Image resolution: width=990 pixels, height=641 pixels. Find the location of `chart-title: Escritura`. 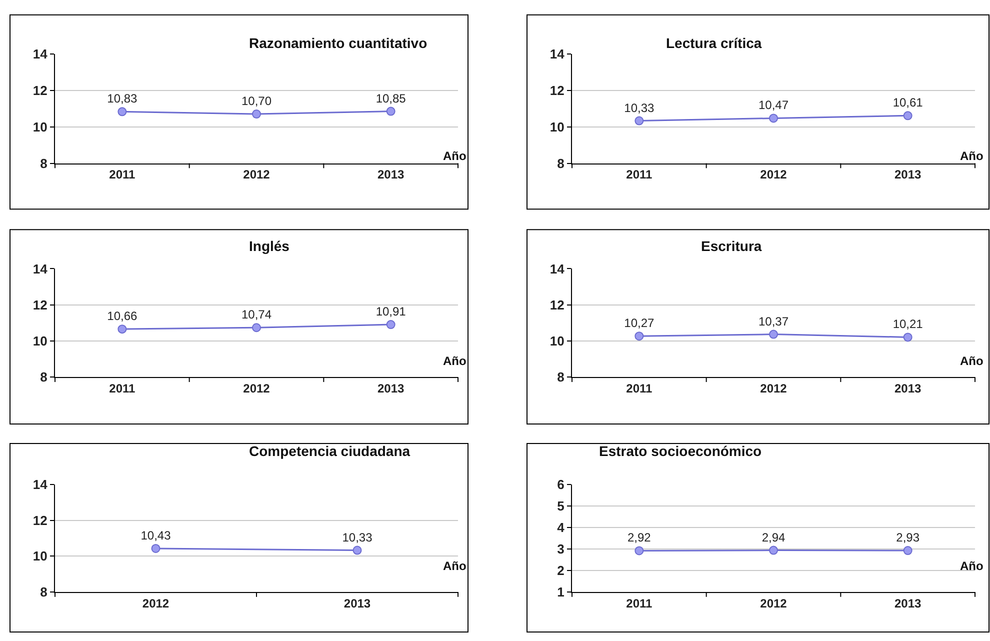

chart-title: Escritura is located at coordinates (731, 246).